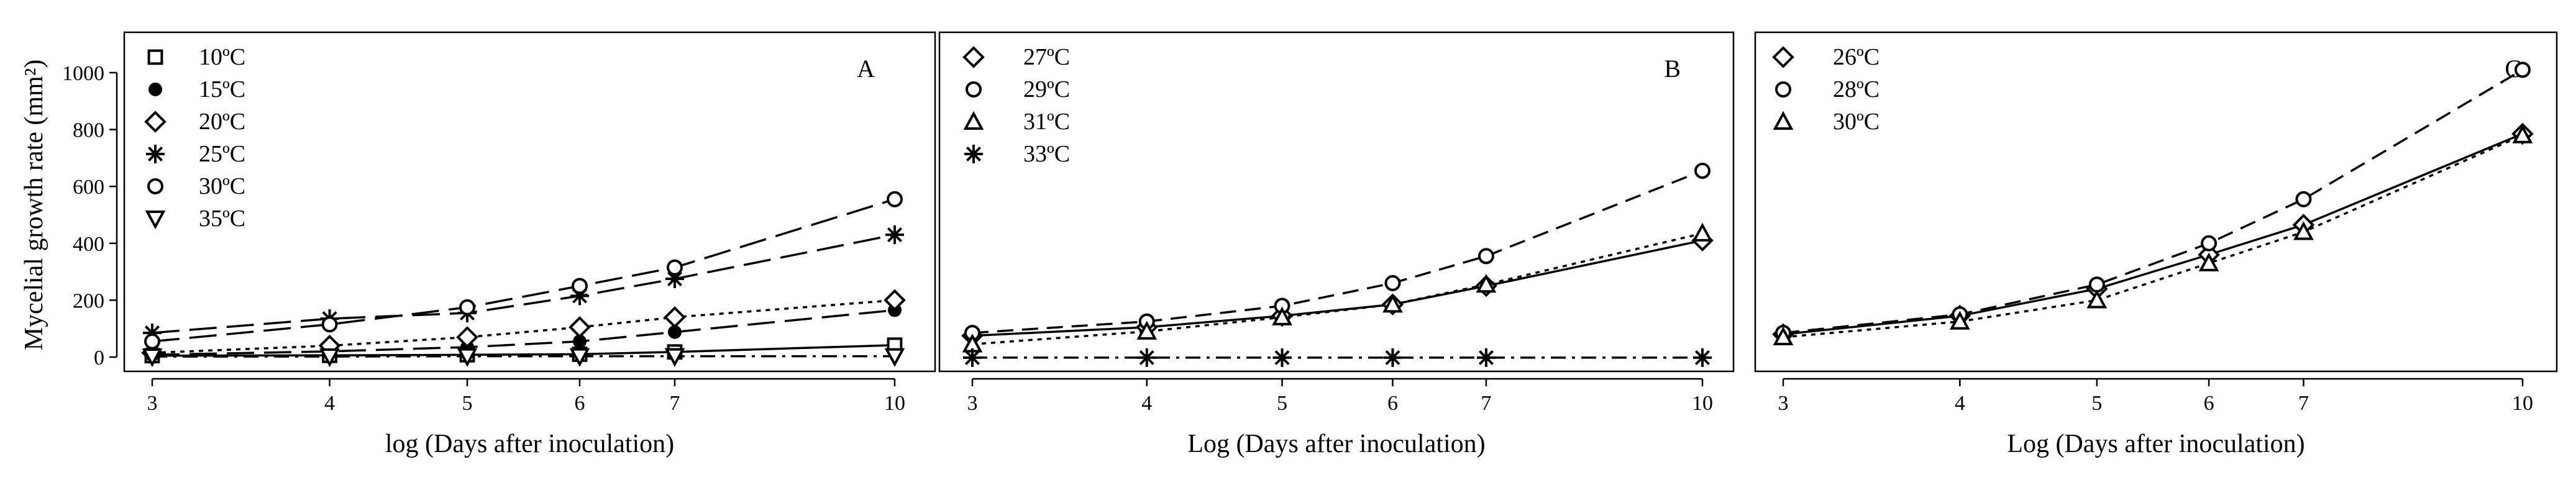  I want to click on series-25c, so click(523, 284).